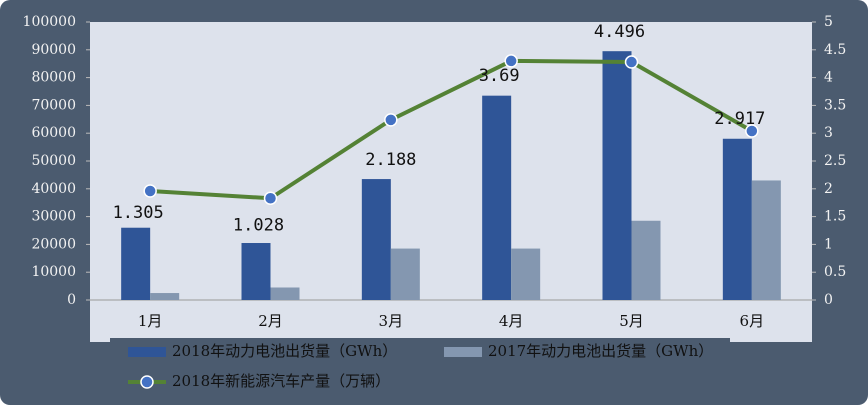 The width and height of the screenshot is (868, 405). Describe the element at coordinates (600, 351) in the screenshot. I see `legend-label: 2017年动力电池出货量（GWh）` at that location.